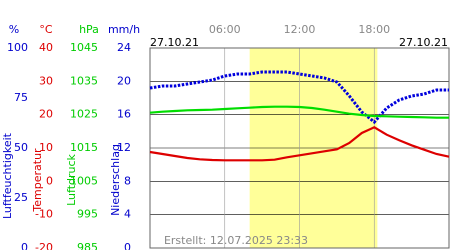 Image resolution: width=450 pixels, height=250 pixels. What do you see at coordinates (14, 29) in the screenshot?
I see `axis-unit: %` at bounding box center [14, 29].